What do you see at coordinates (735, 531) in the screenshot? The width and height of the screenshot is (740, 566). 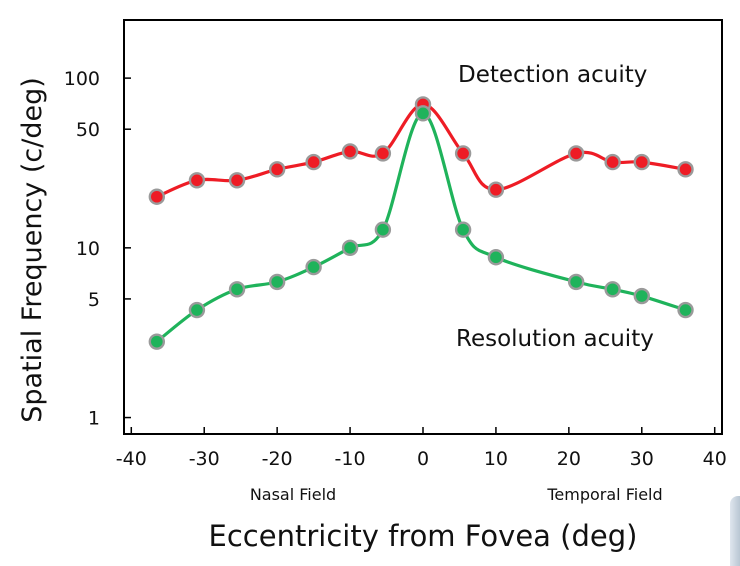 I see `slide-corner-decoration` at bounding box center [735, 531].